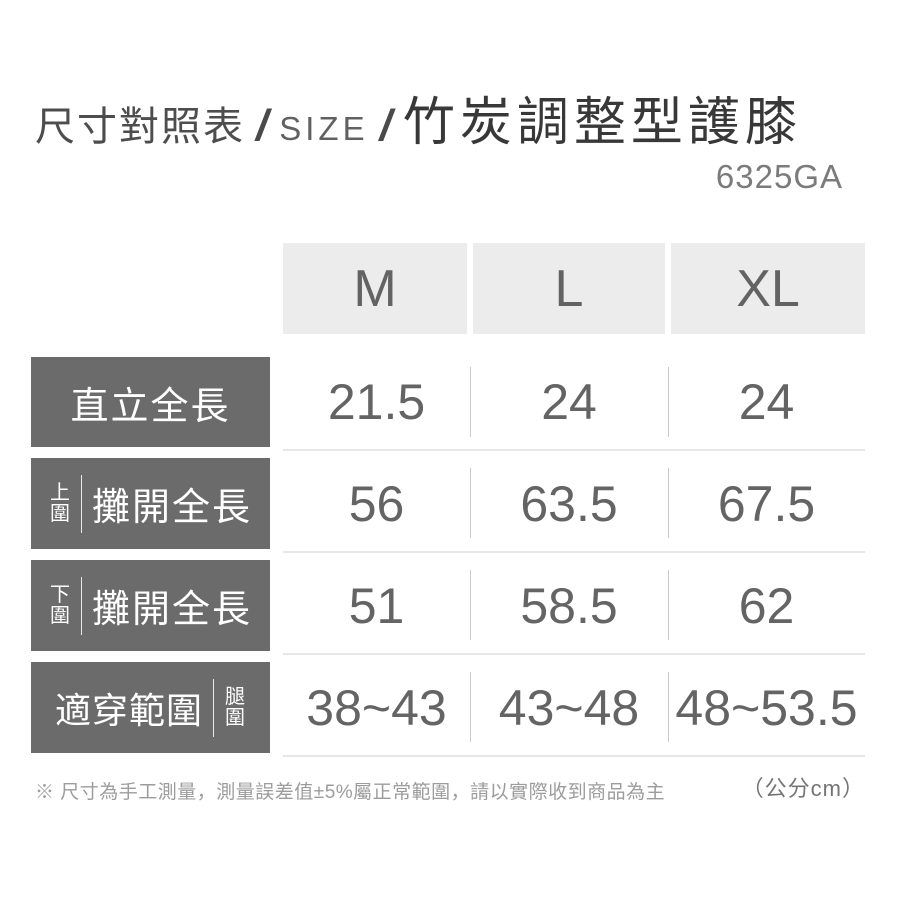 The height and width of the screenshot is (900, 900). What do you see at coordinates (235, 707) in the screenshot?
I see `row-label-side-text: 腿圍` at bounding box center [235, 707].